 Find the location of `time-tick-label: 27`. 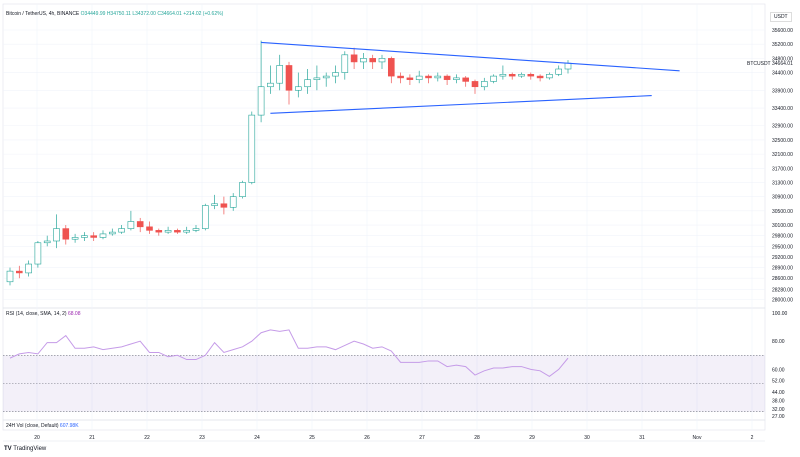

time-tick-label: 27 is located at coordinates (422, 438).